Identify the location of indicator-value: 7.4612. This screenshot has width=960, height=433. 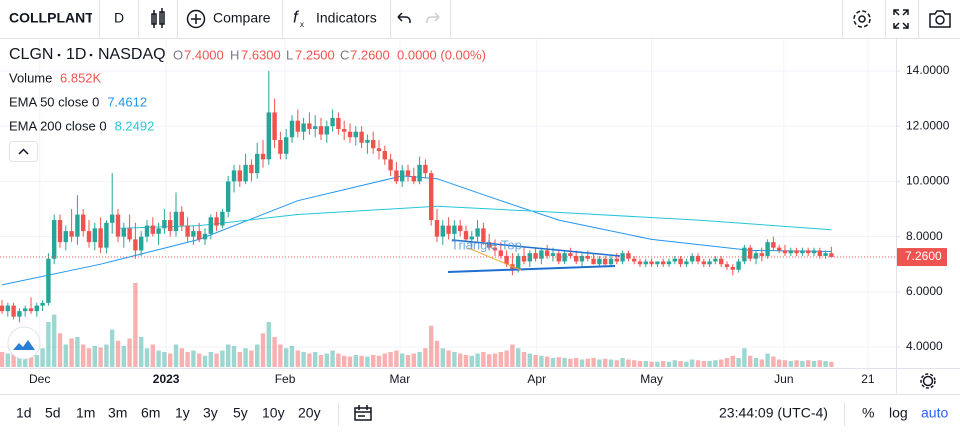
(127, 101).